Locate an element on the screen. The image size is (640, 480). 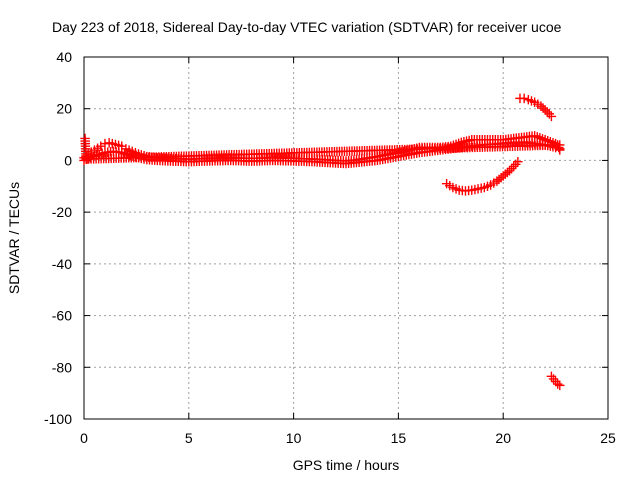
y-tick-label: -40 is located at coordinates (62, 264).